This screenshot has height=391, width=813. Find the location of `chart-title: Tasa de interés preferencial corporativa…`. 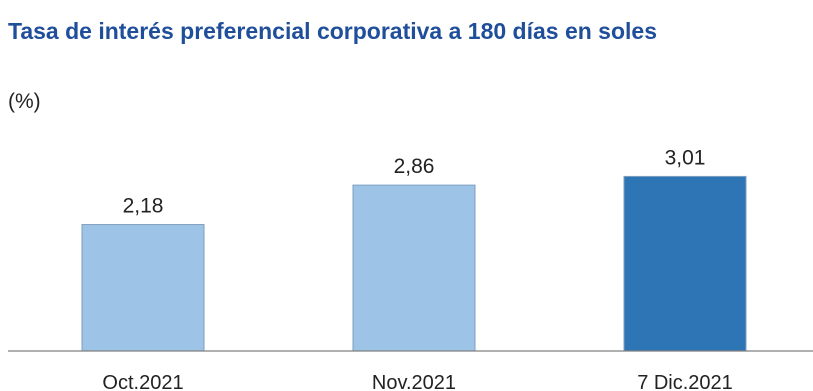

chart-title: Tasa de interés preferencial corporativa… is located at coordinates (332, 31).